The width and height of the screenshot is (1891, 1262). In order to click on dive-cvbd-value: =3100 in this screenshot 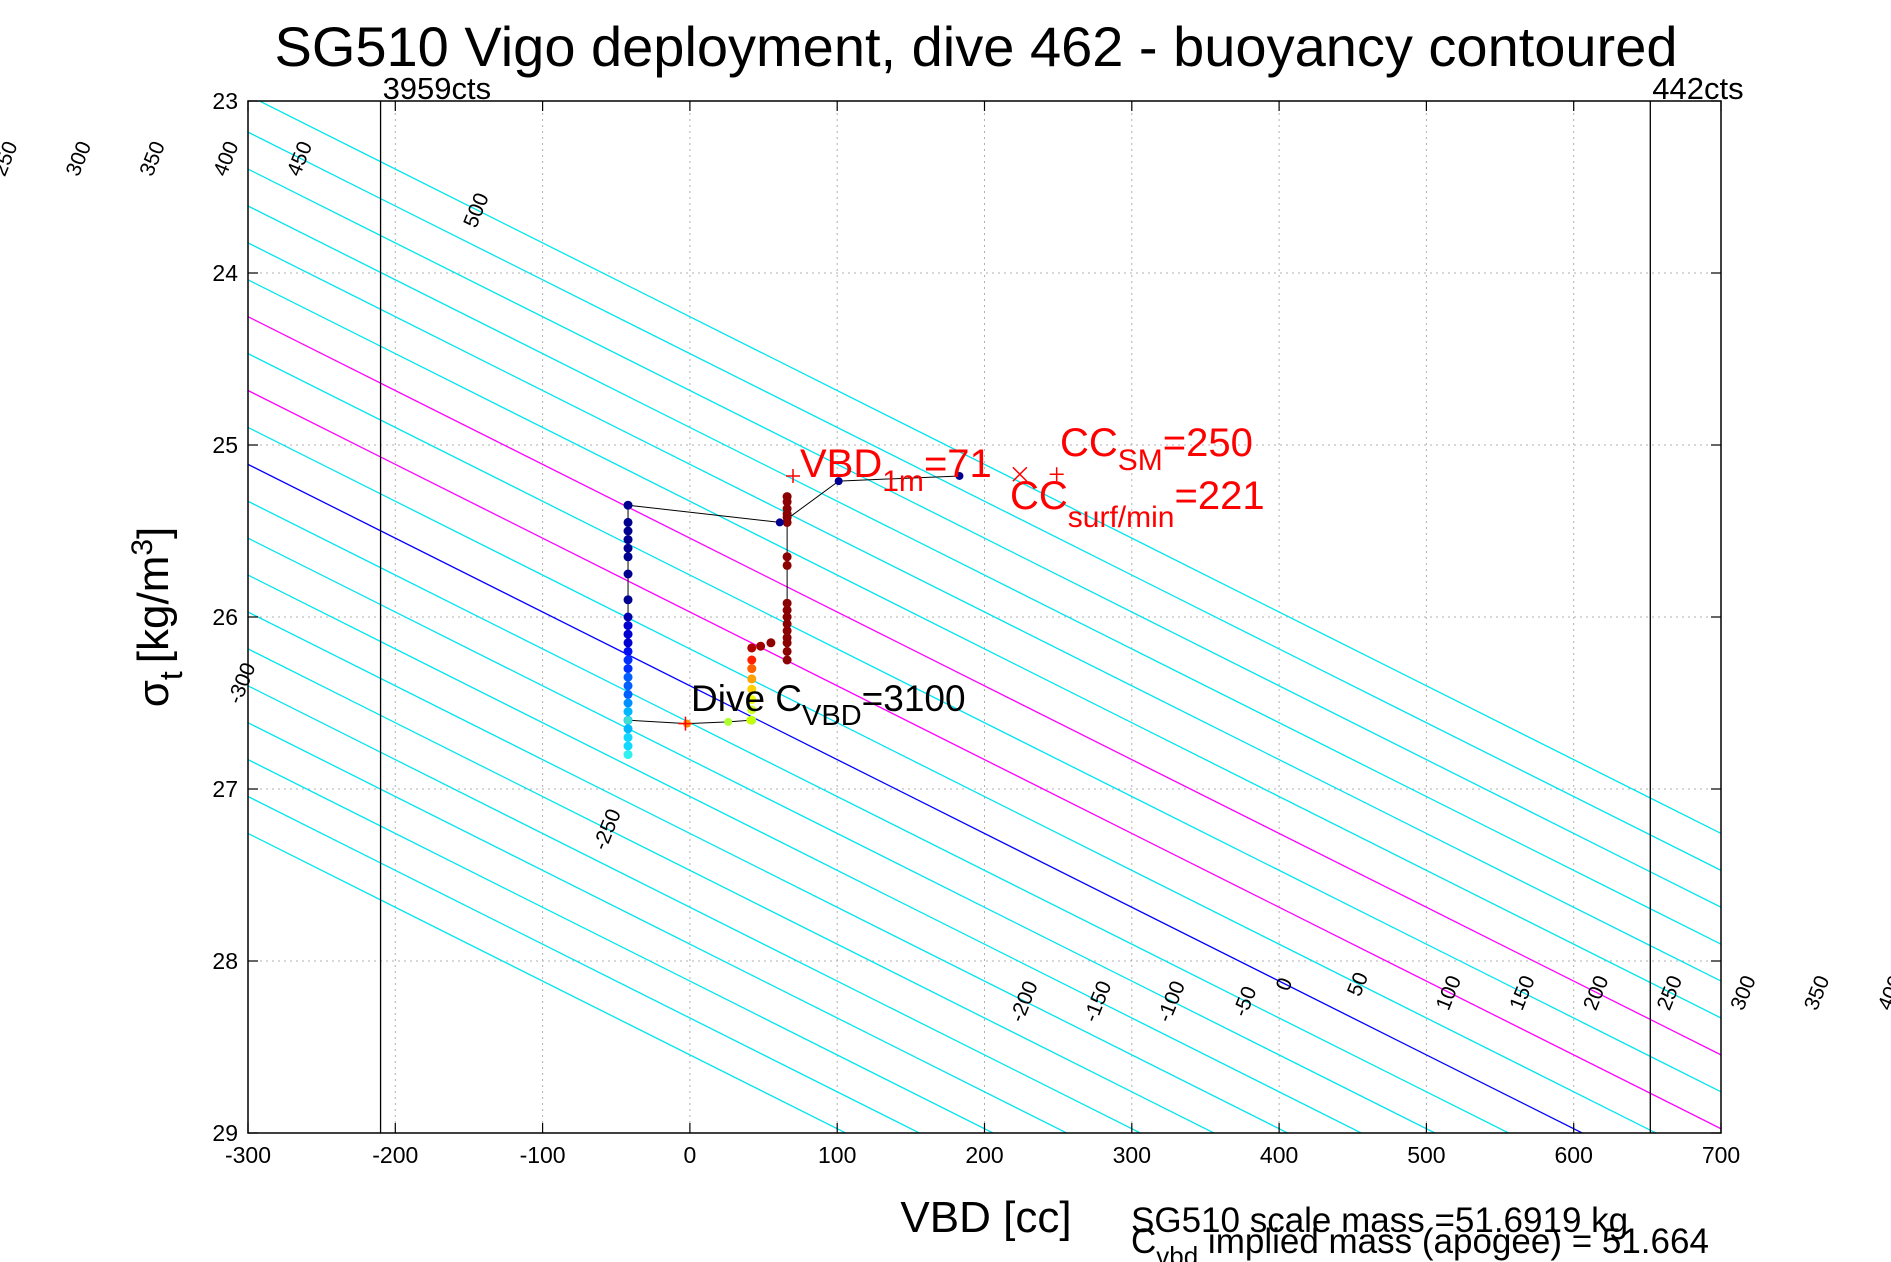, I will do `click(914, 698)`.